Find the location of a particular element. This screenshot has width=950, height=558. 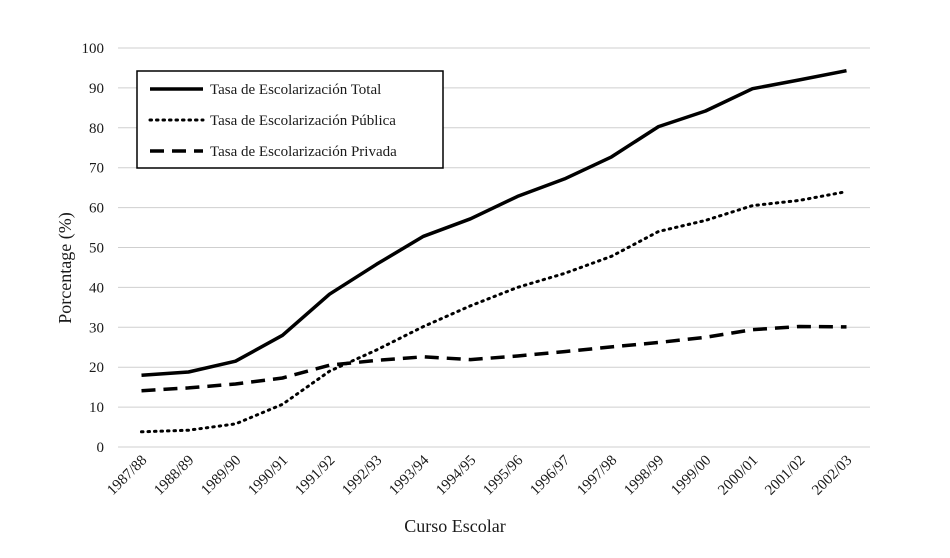

y-tick-label: 60 is located at coordinates (96, 209).